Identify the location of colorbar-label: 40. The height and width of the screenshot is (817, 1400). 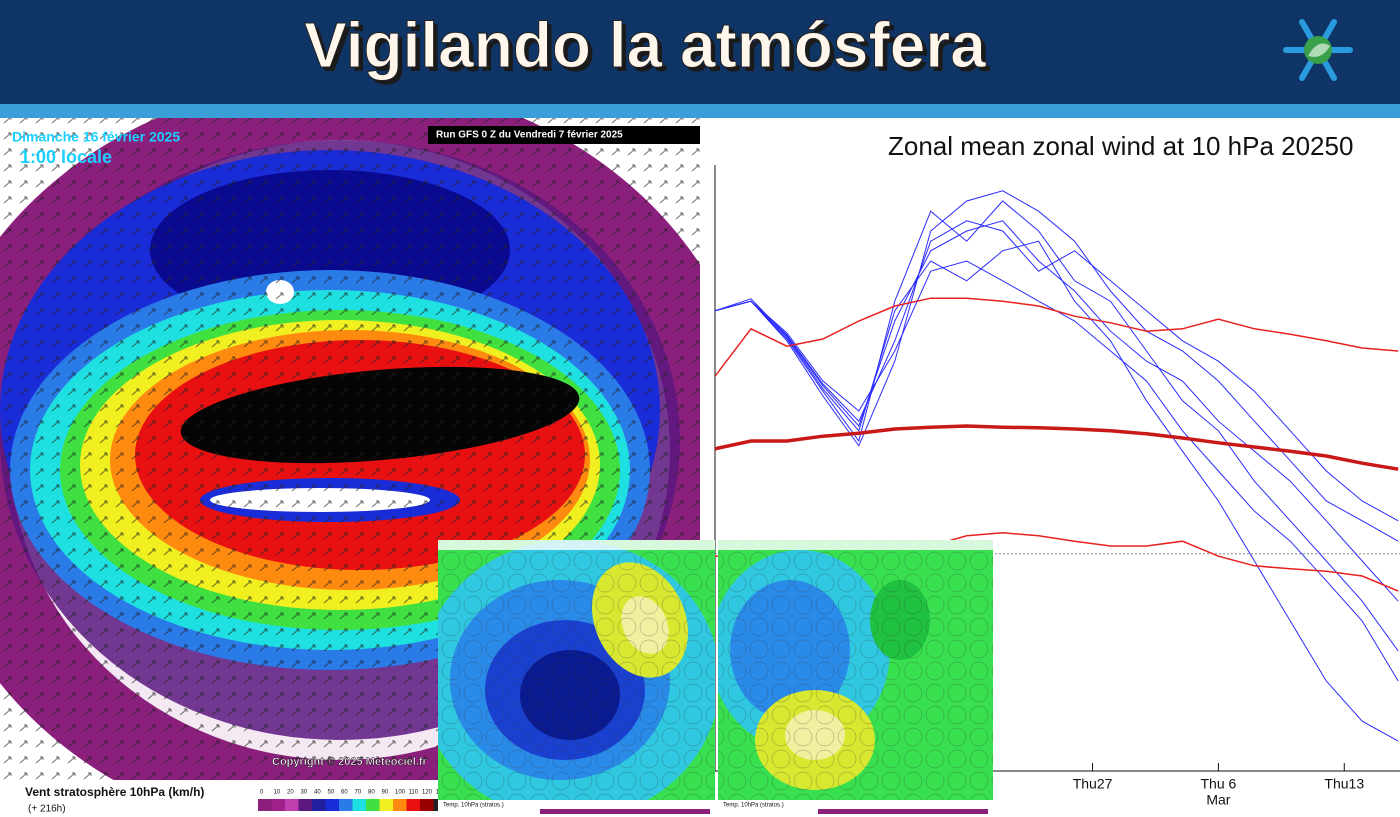
(317, 793).